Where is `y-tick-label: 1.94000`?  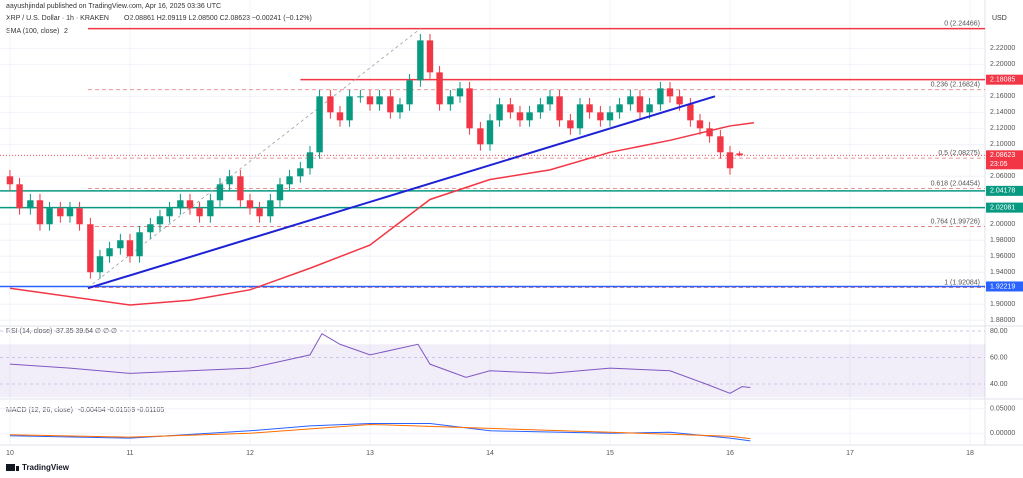 y-tick-label: 1.94000 is located at coordinates (1002, 272).